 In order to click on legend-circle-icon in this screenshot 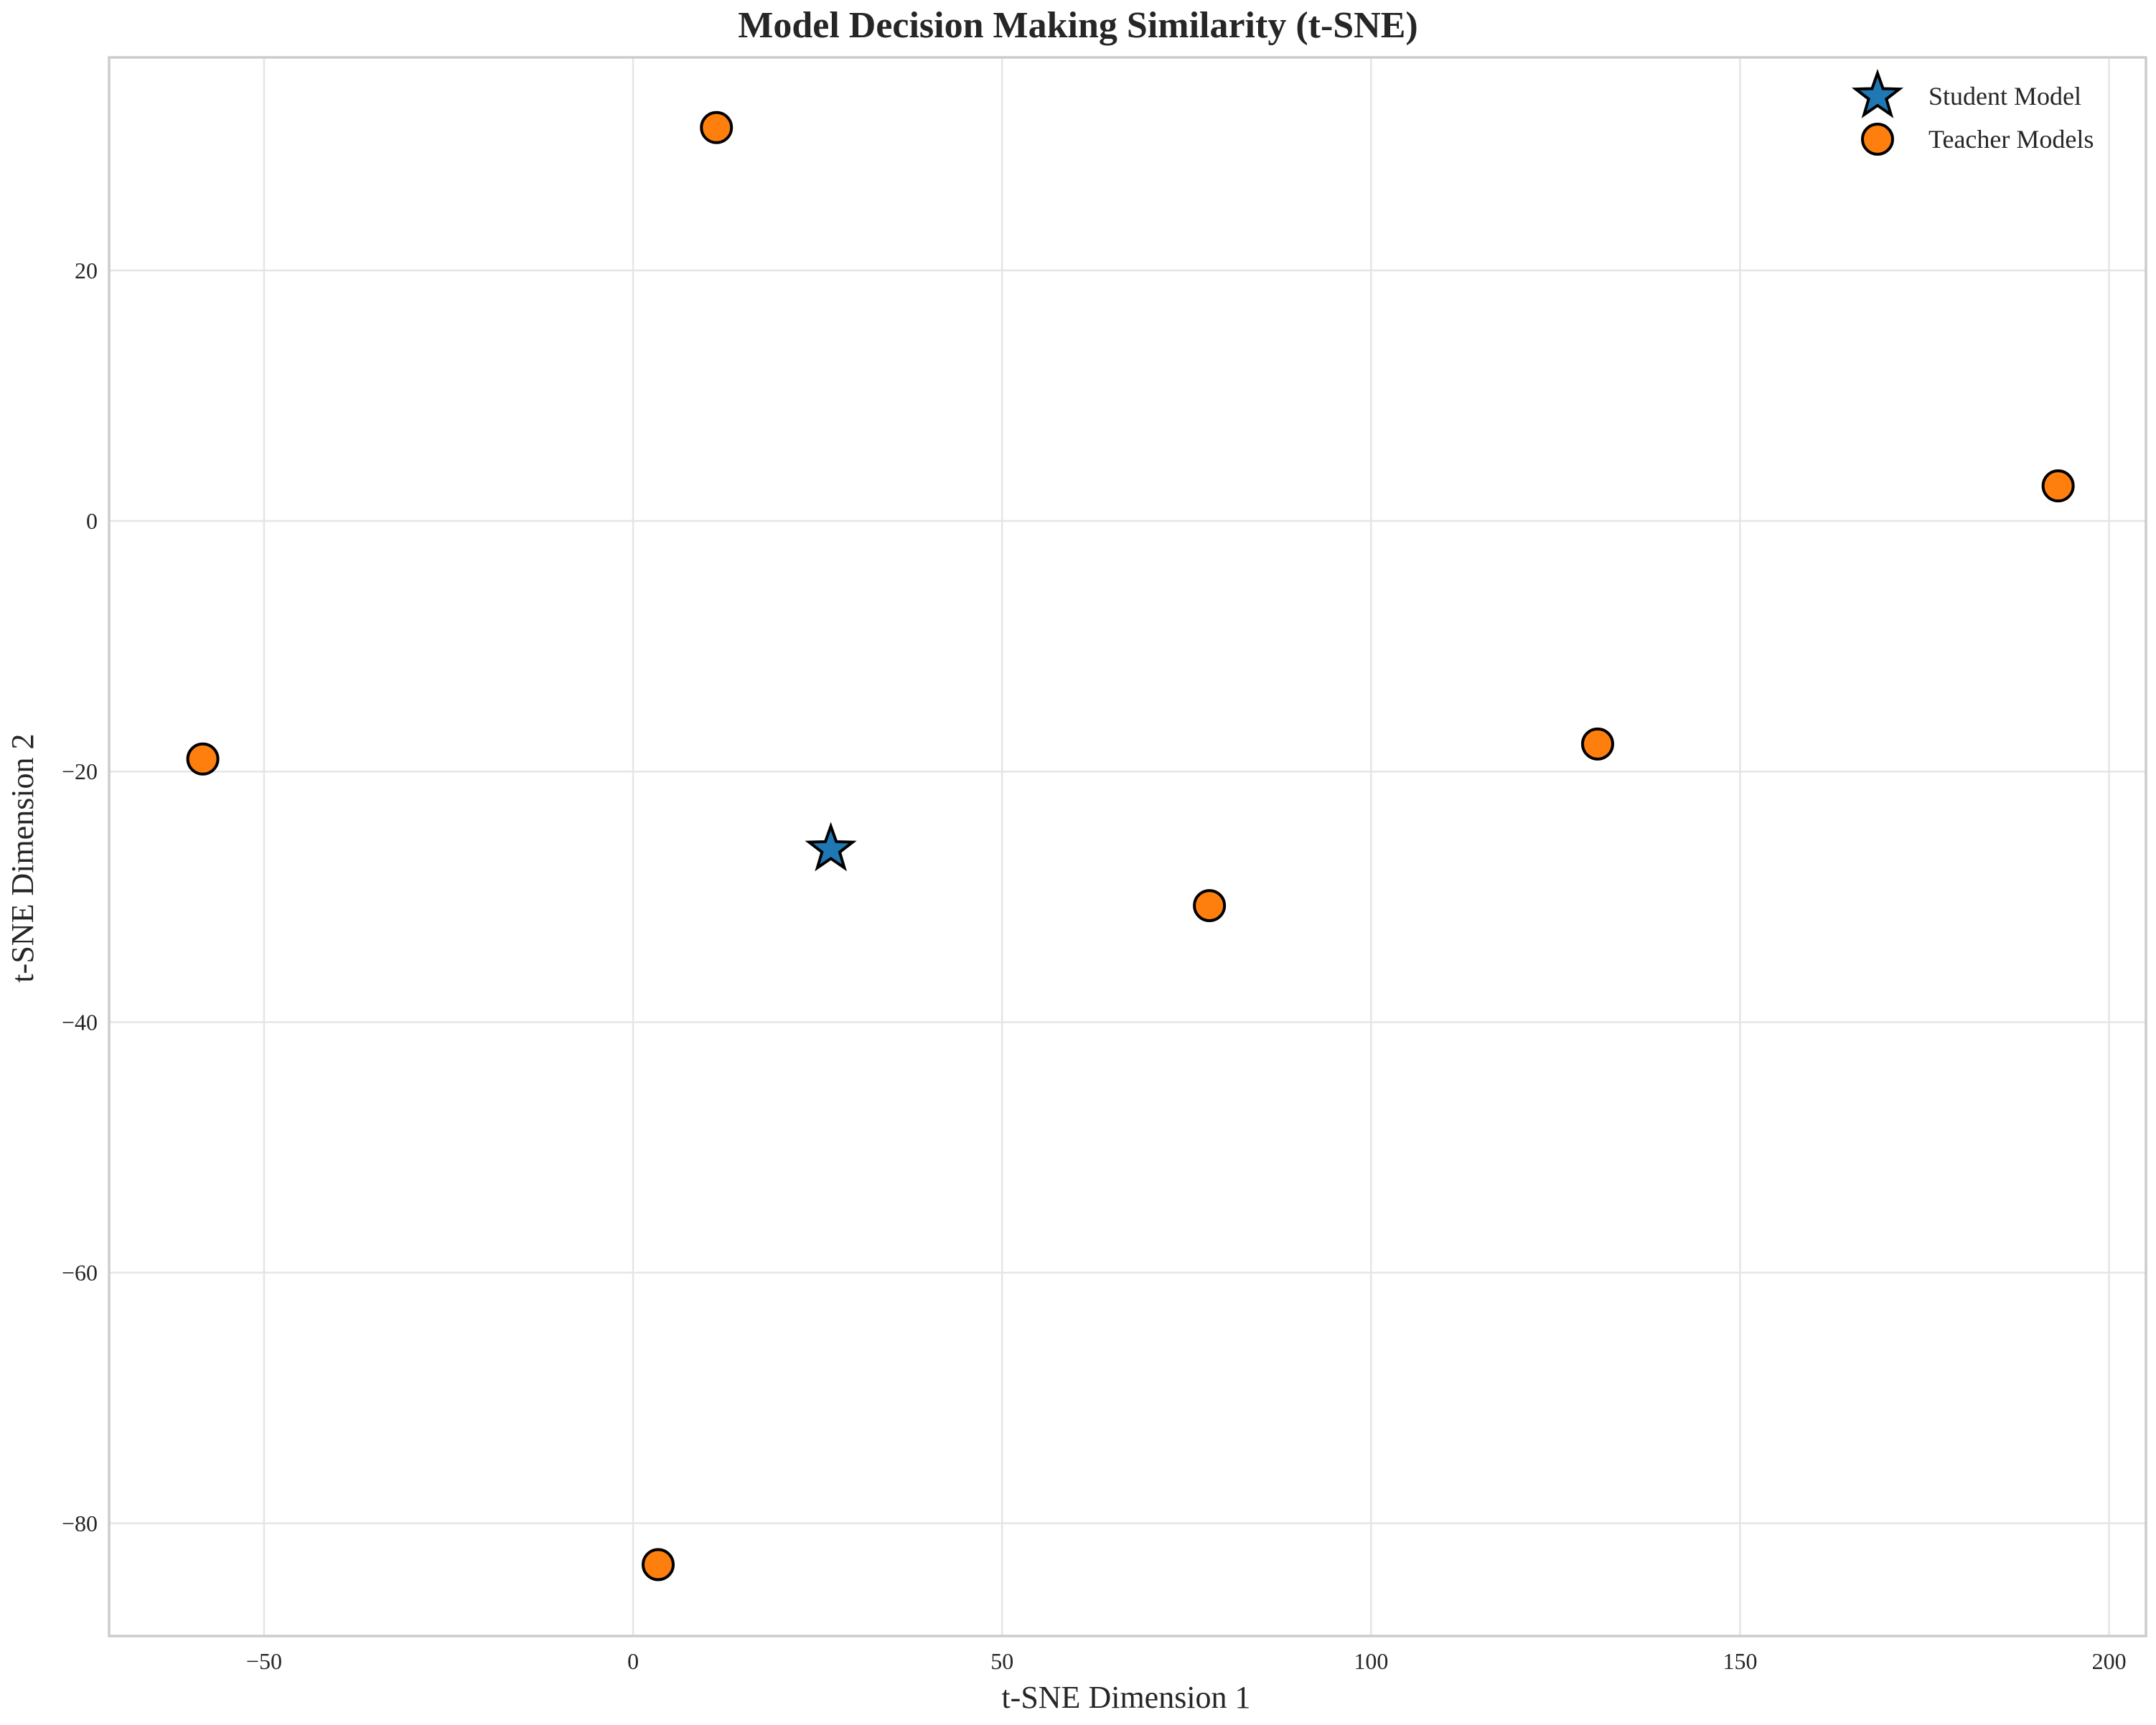, I will do `click(1877, 139)`.